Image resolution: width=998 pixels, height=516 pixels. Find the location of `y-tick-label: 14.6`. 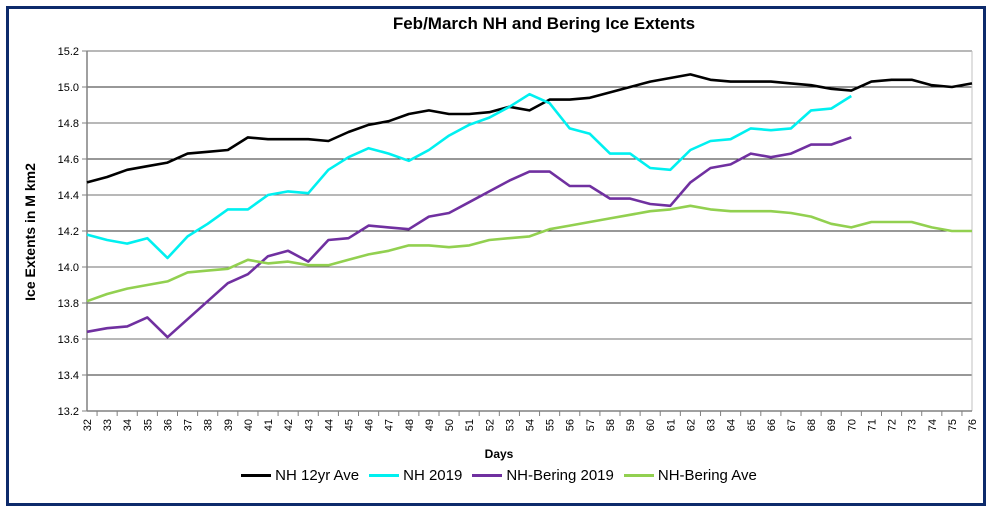

y-tick-label: 14.6 is located at coordinates (68, 160).